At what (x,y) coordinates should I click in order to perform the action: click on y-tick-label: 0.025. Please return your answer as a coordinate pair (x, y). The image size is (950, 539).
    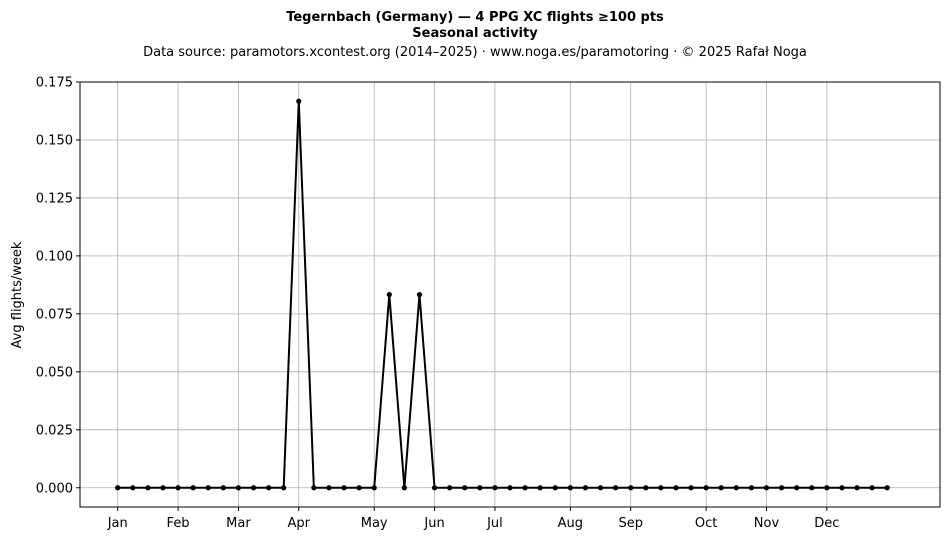
    Looking at the image, I should click on (54, 430).